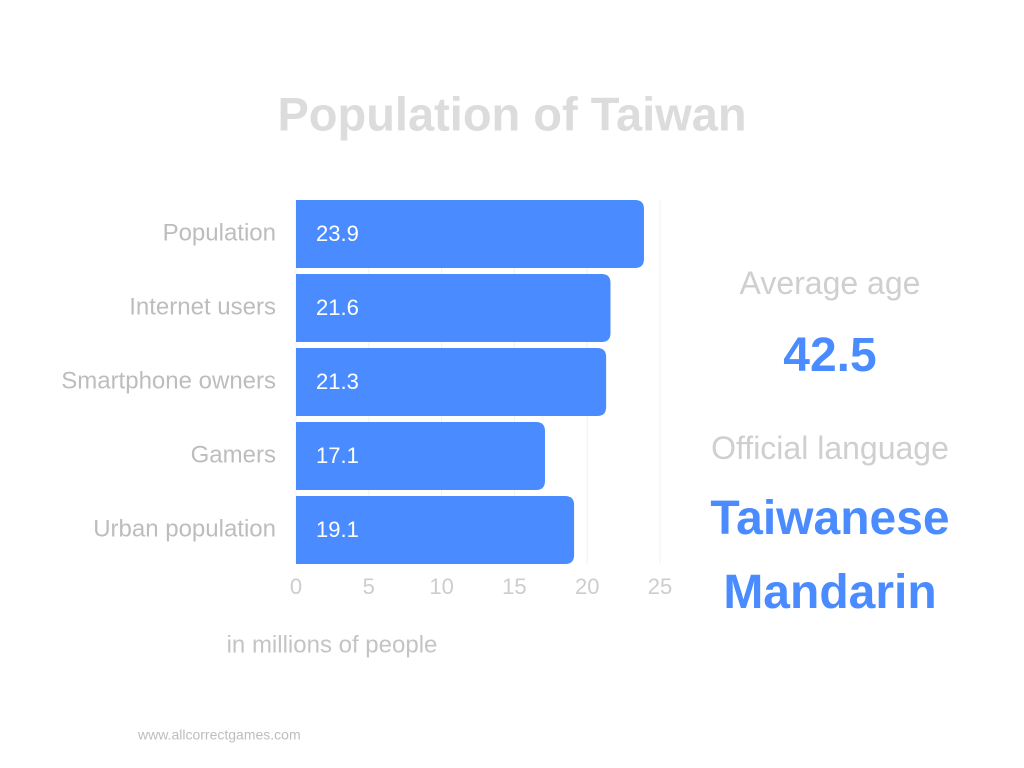 This screenshot has width=1024, height=768. I want to click on stat-language: Official language Taiwanese Mandarin, so click(830, 529).